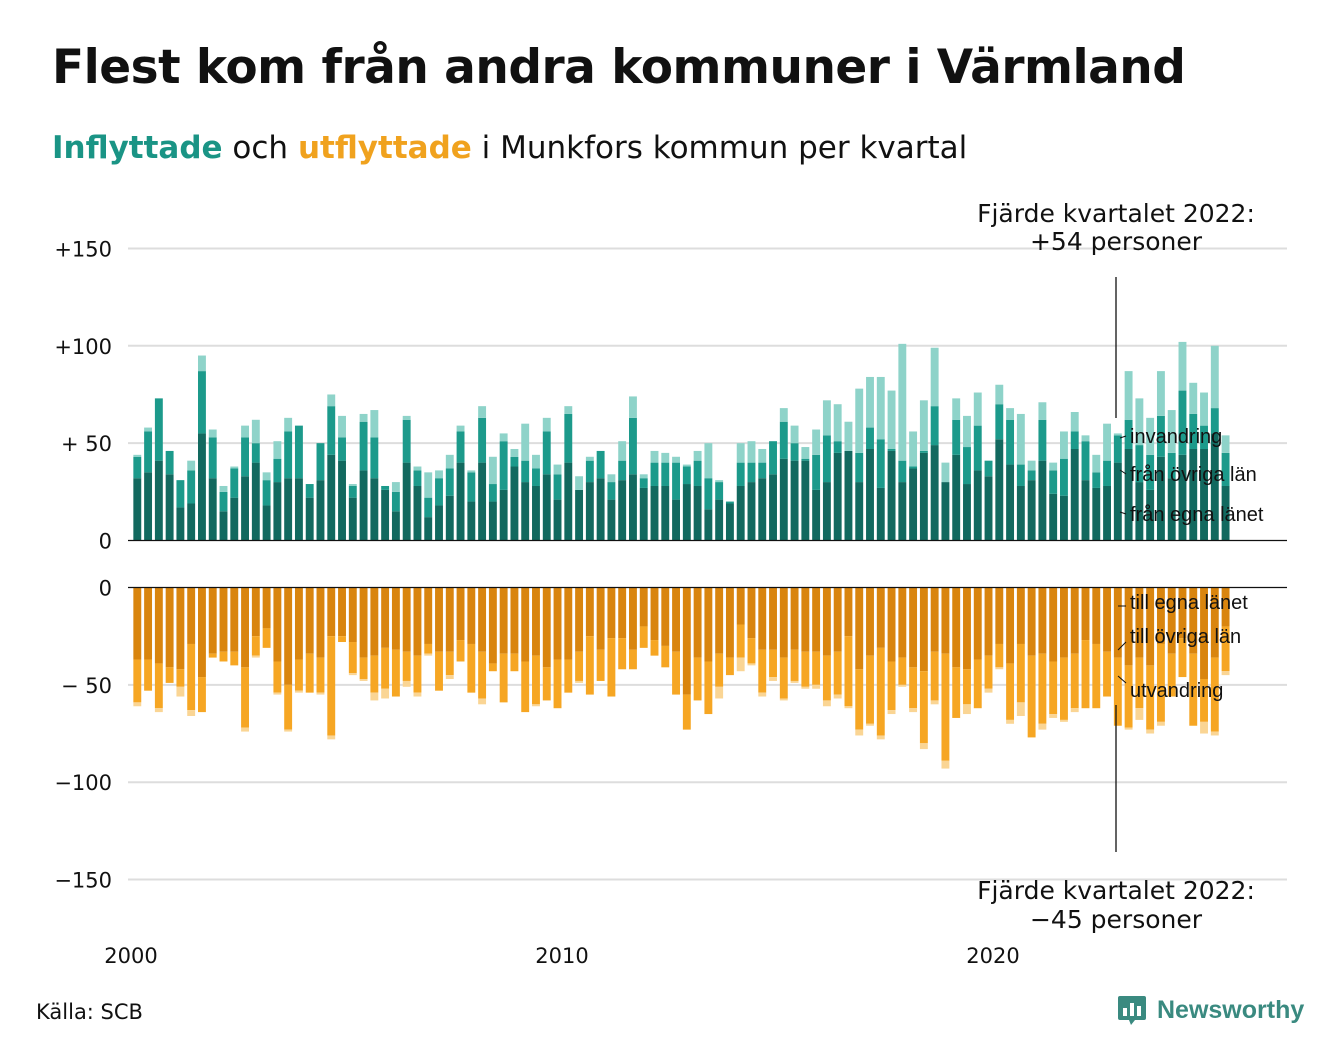 The image size is (1340, 1060). I want to click on y-tick-label: −100, so click(83, 783).